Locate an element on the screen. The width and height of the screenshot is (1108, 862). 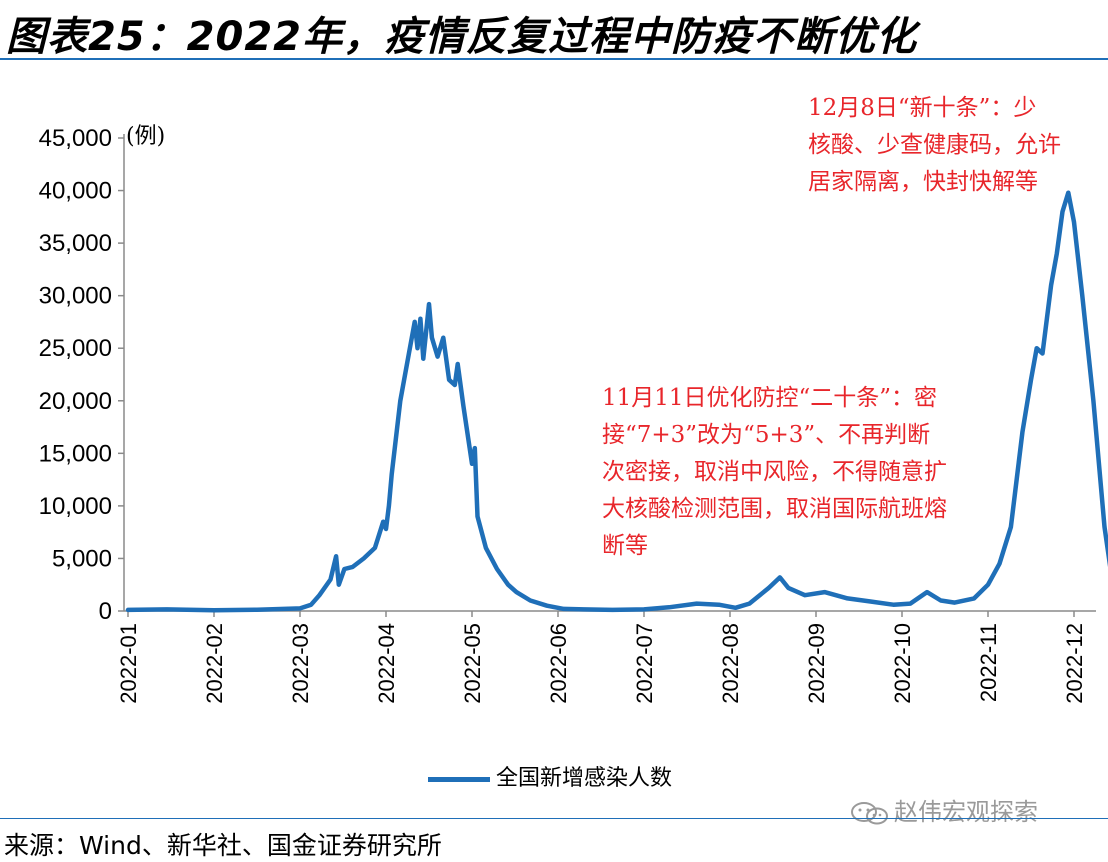
source-divider is located at coordinates (554, 818).